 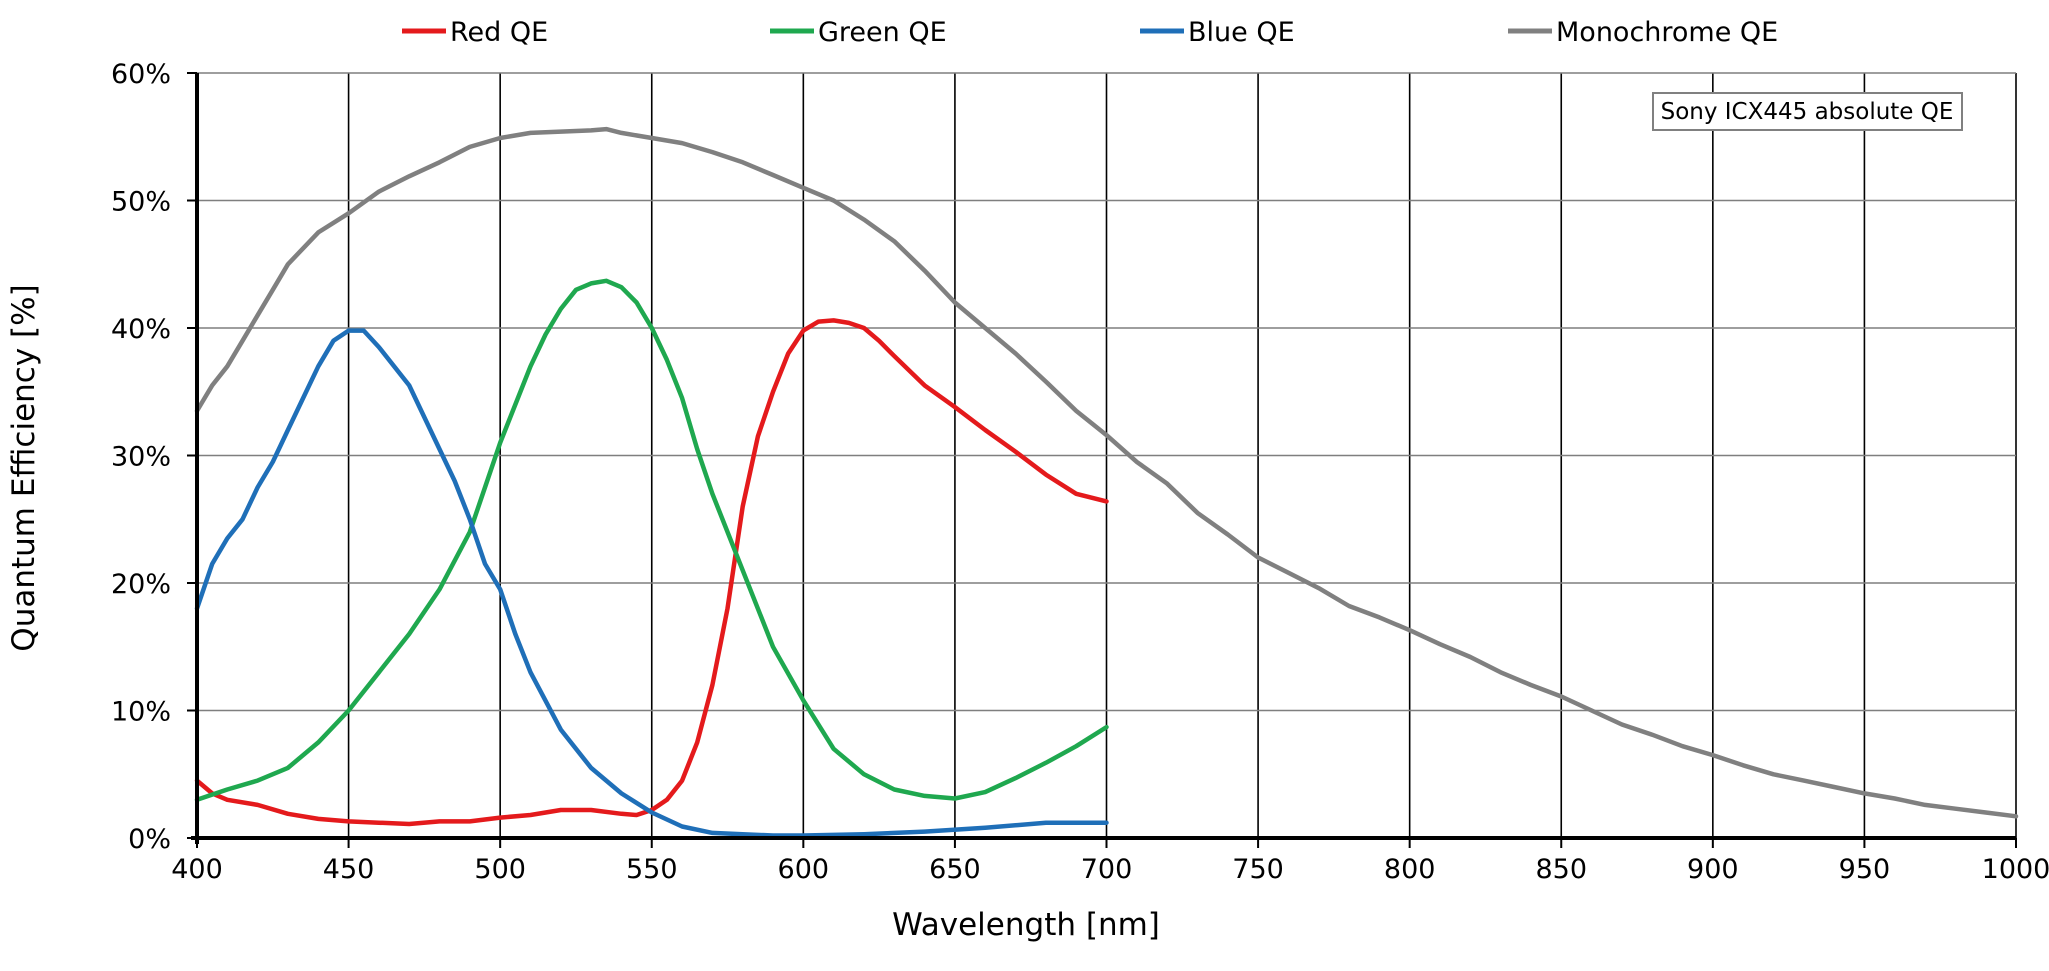 I want to click on x-tick-label: 550, so click(x=652, y=869).